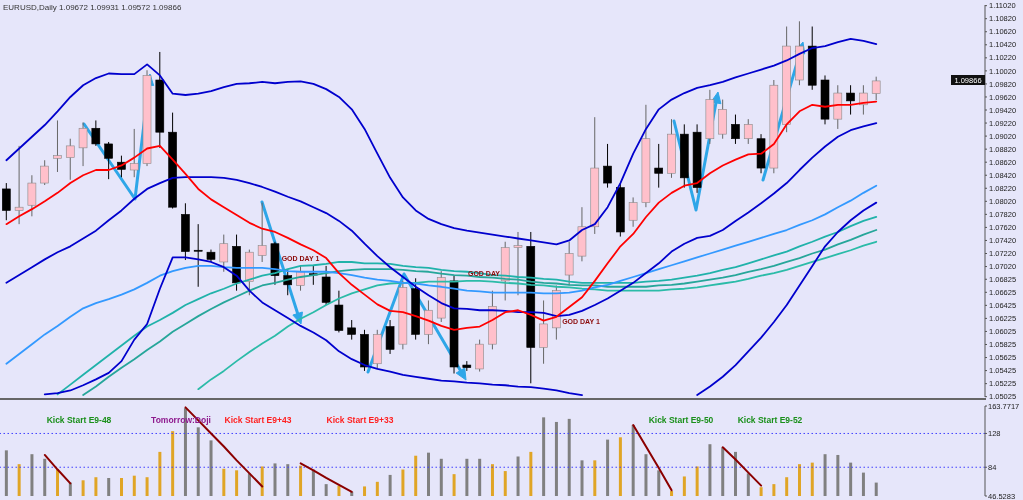  What do you see at coordinates (681, 420) in the screenshot?
I see `annotation: Kick Start E9-50` at bounding box center [681, 420].